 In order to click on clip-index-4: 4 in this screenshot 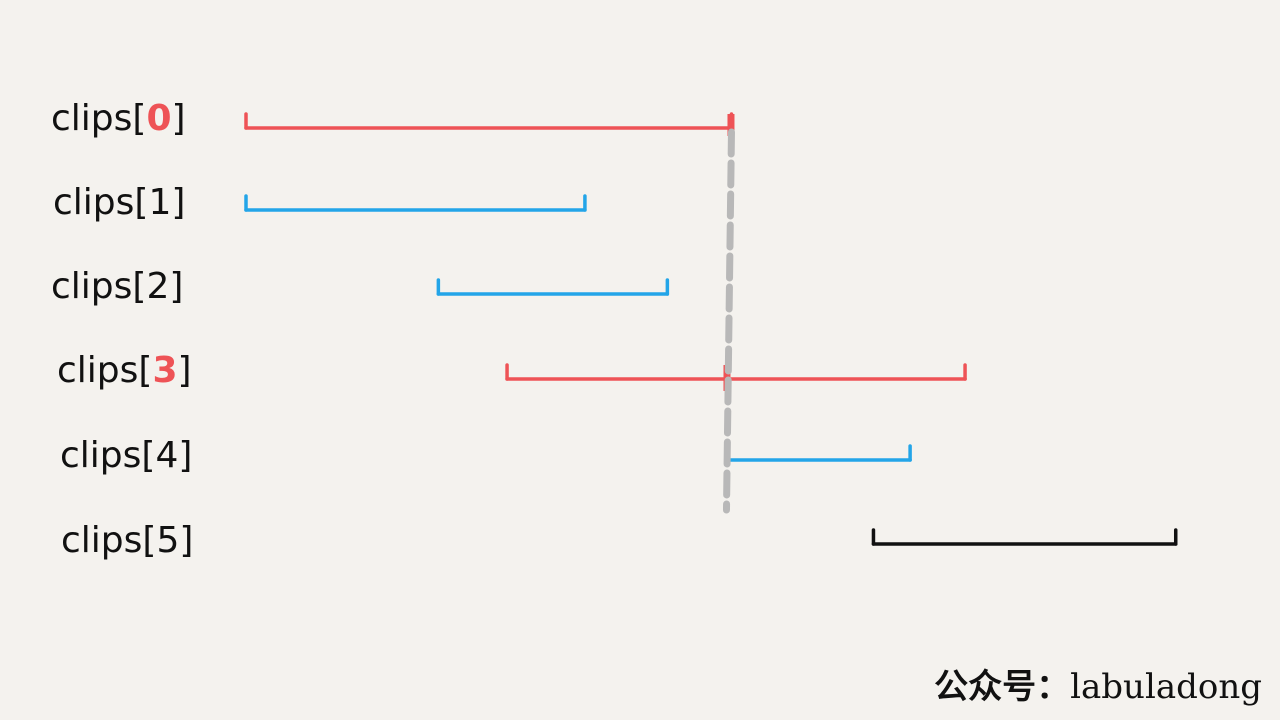, I will do `click(167, 455)`.